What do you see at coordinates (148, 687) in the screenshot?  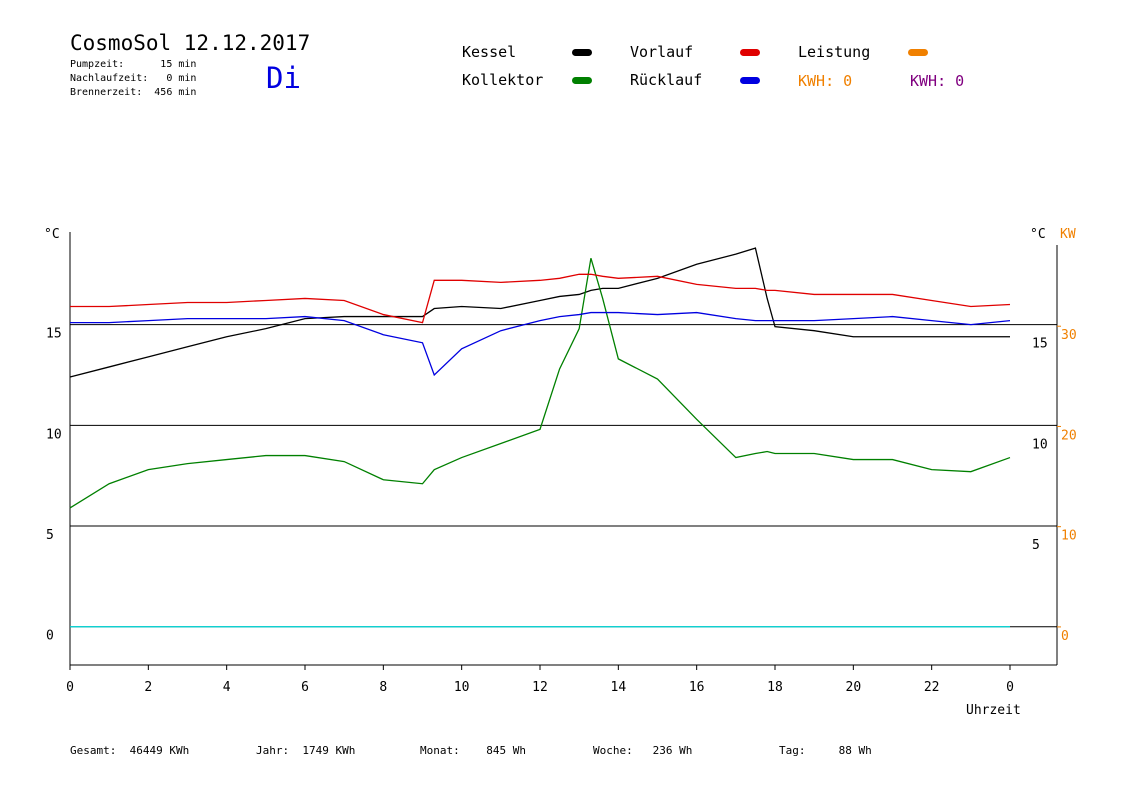 I see `x-tick-label: 2` at bounding box center [148, 687].